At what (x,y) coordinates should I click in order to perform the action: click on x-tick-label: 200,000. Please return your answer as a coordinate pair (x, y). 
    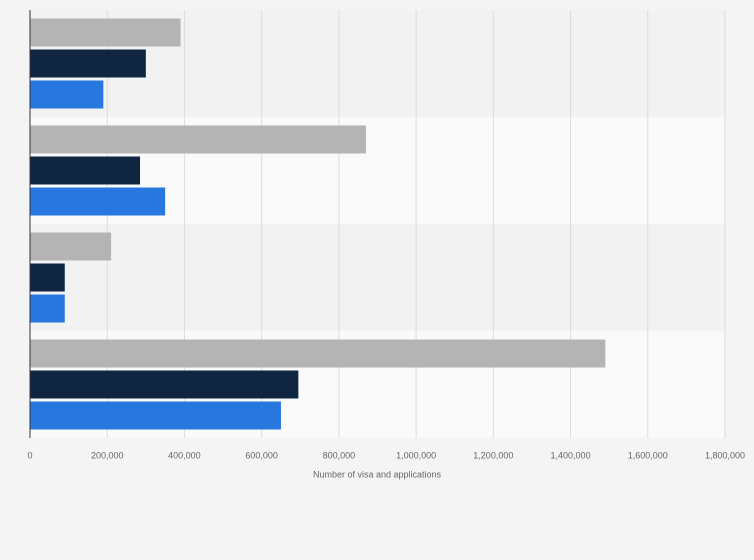
    Looking at the image, I should click on (107, 455).